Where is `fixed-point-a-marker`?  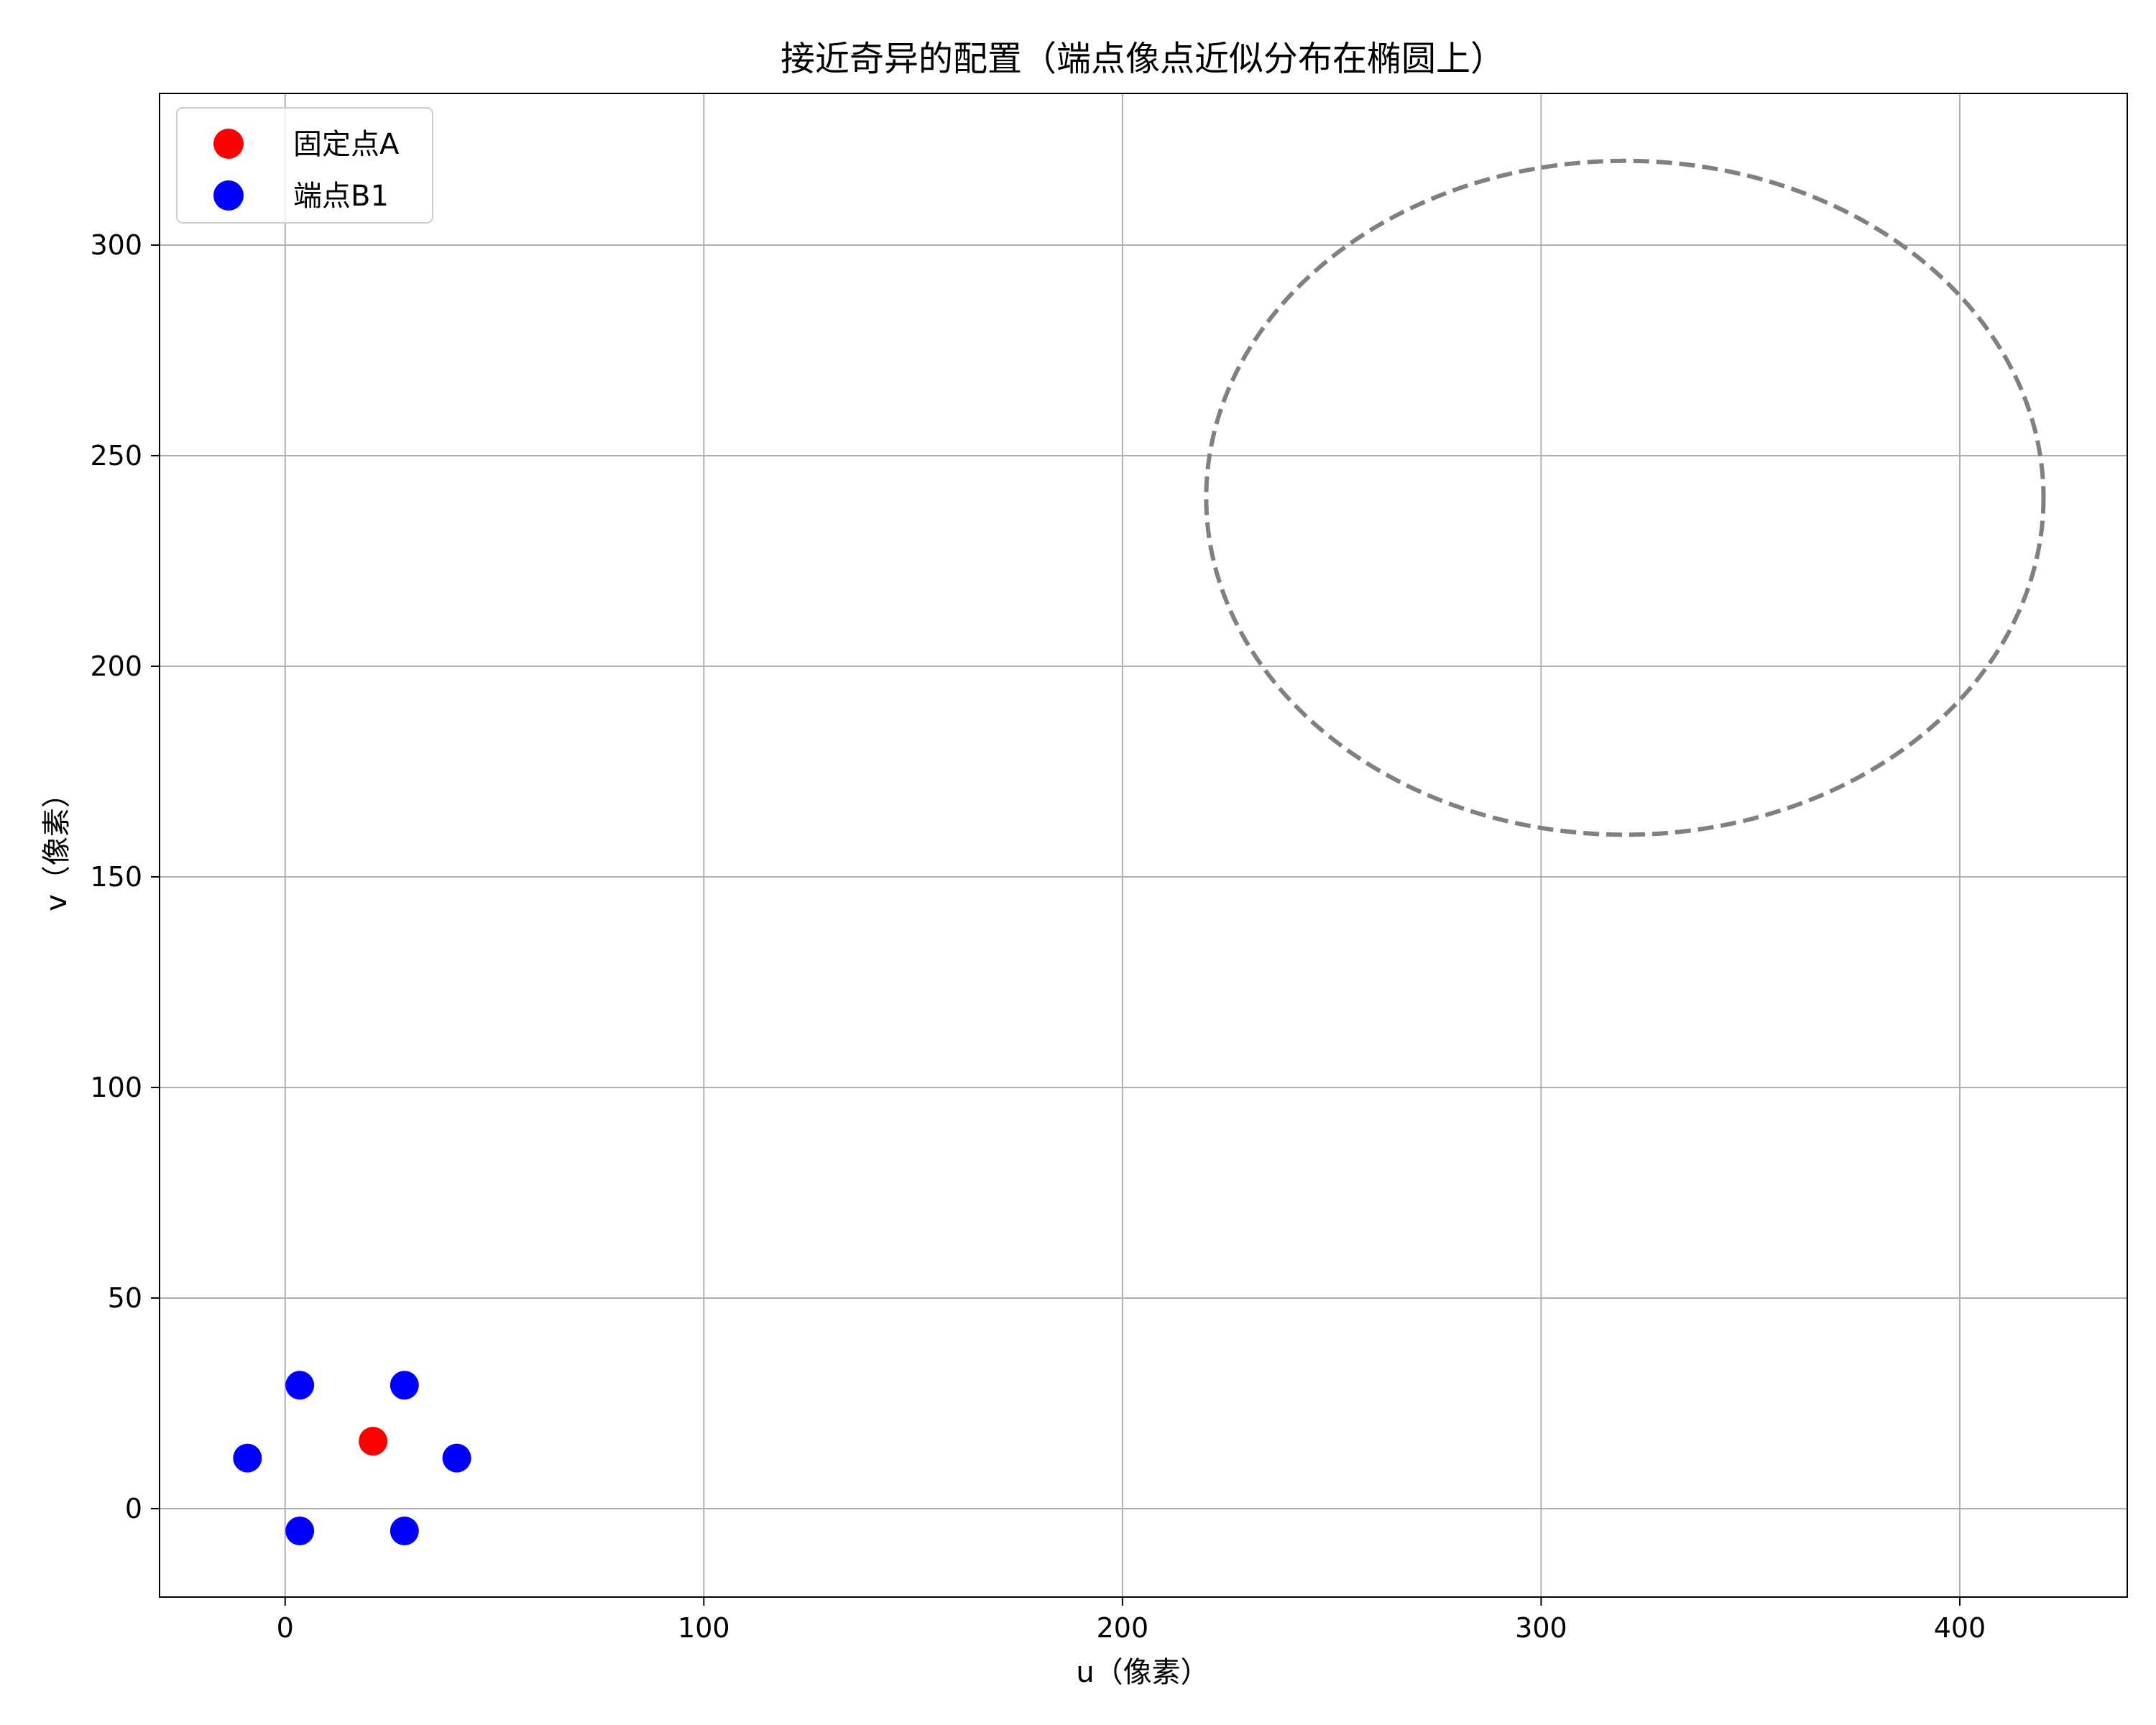 fixed-point-a-marker is located at coordinates (374, 1441).